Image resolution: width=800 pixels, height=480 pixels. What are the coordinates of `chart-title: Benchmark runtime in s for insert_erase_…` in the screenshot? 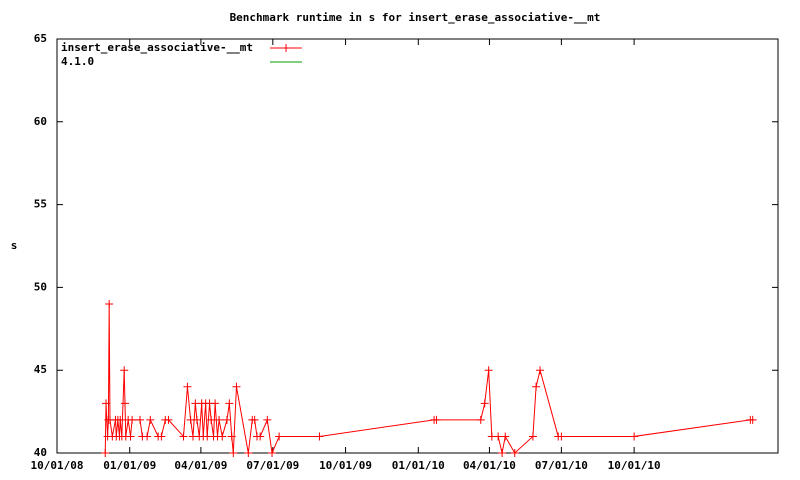 It's located at (415, 17).